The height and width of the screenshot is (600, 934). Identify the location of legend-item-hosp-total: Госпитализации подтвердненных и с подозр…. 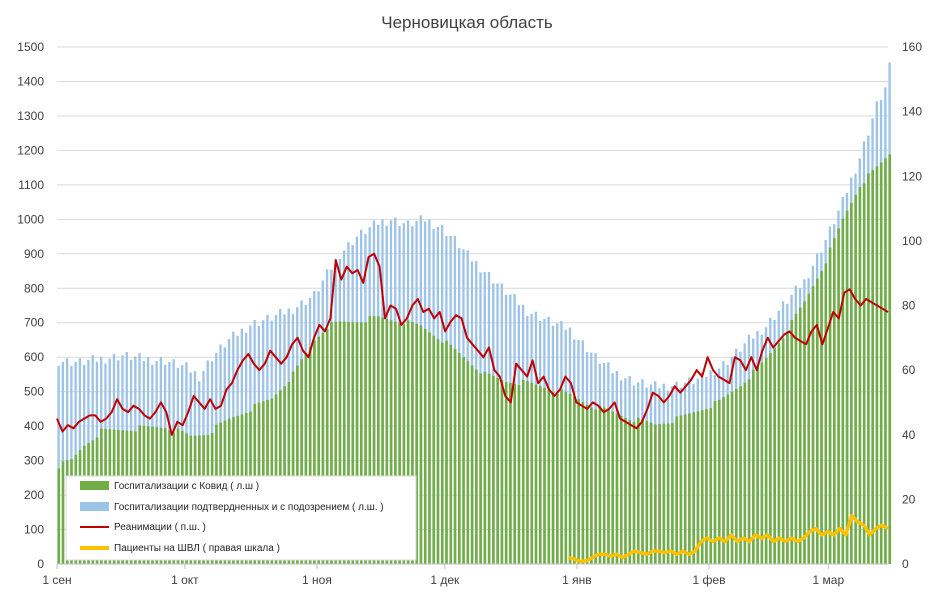
(232, 507).